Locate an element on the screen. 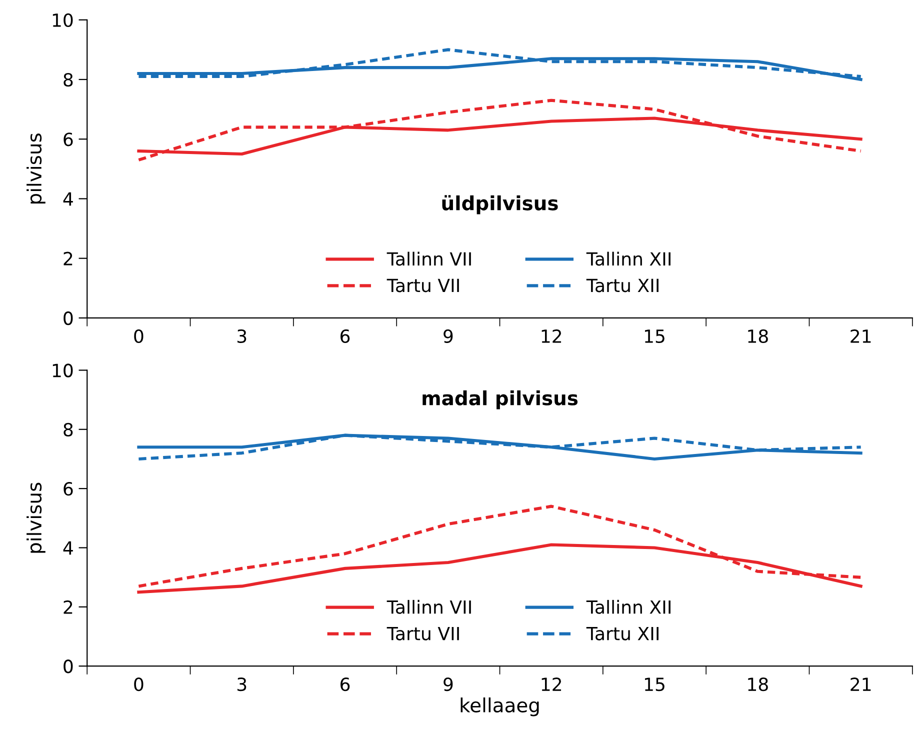 This screenshot has height=736, width=917. text: madal pilvisus is located at coordinates (500, 400).